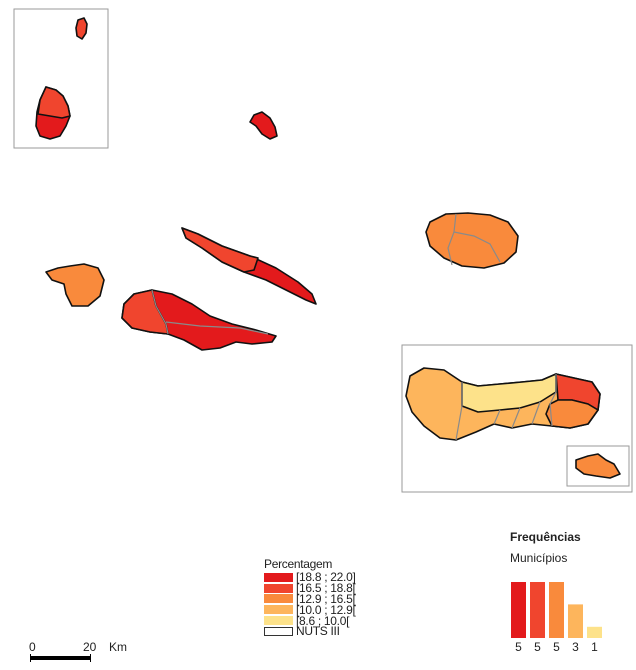 The image size is (636, 670). What do you see at coordinates (326, 588) in the screenshot?
I see `legend-label: [16.5 ; 18.8[` at bounding box center [326, 588].